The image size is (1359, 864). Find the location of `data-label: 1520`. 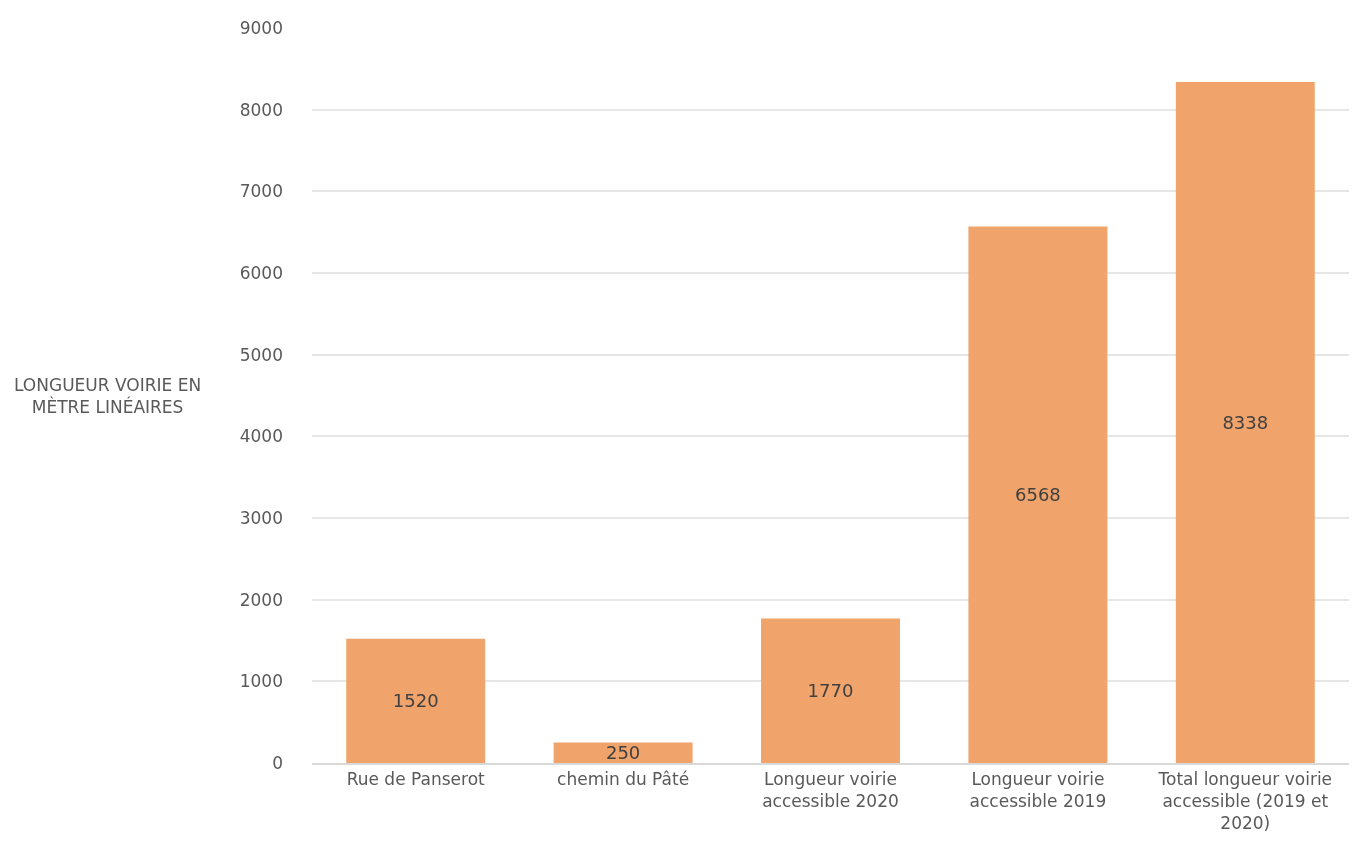

data-label: 1520 is located at coordinates (415, 701).